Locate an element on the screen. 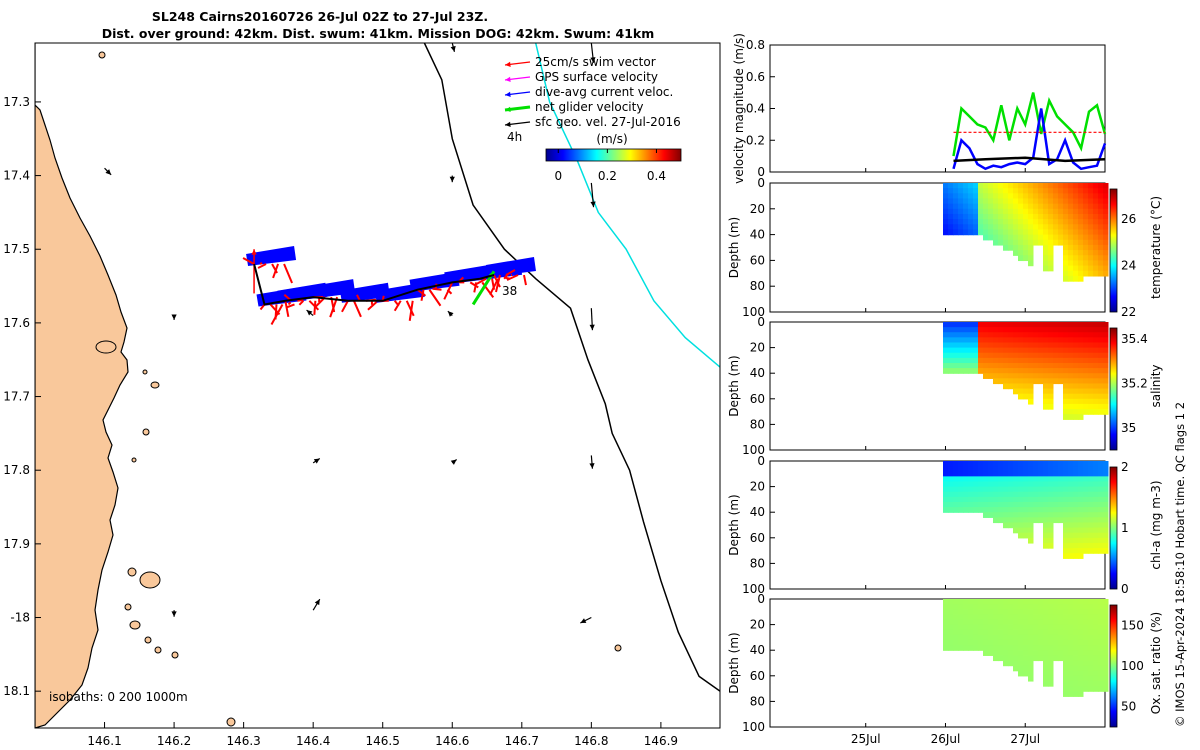 This screenshot has height=750, width=1200. map-colorbar-ticks: 0 0.2 0.4 is located at coordinates (610, 166).